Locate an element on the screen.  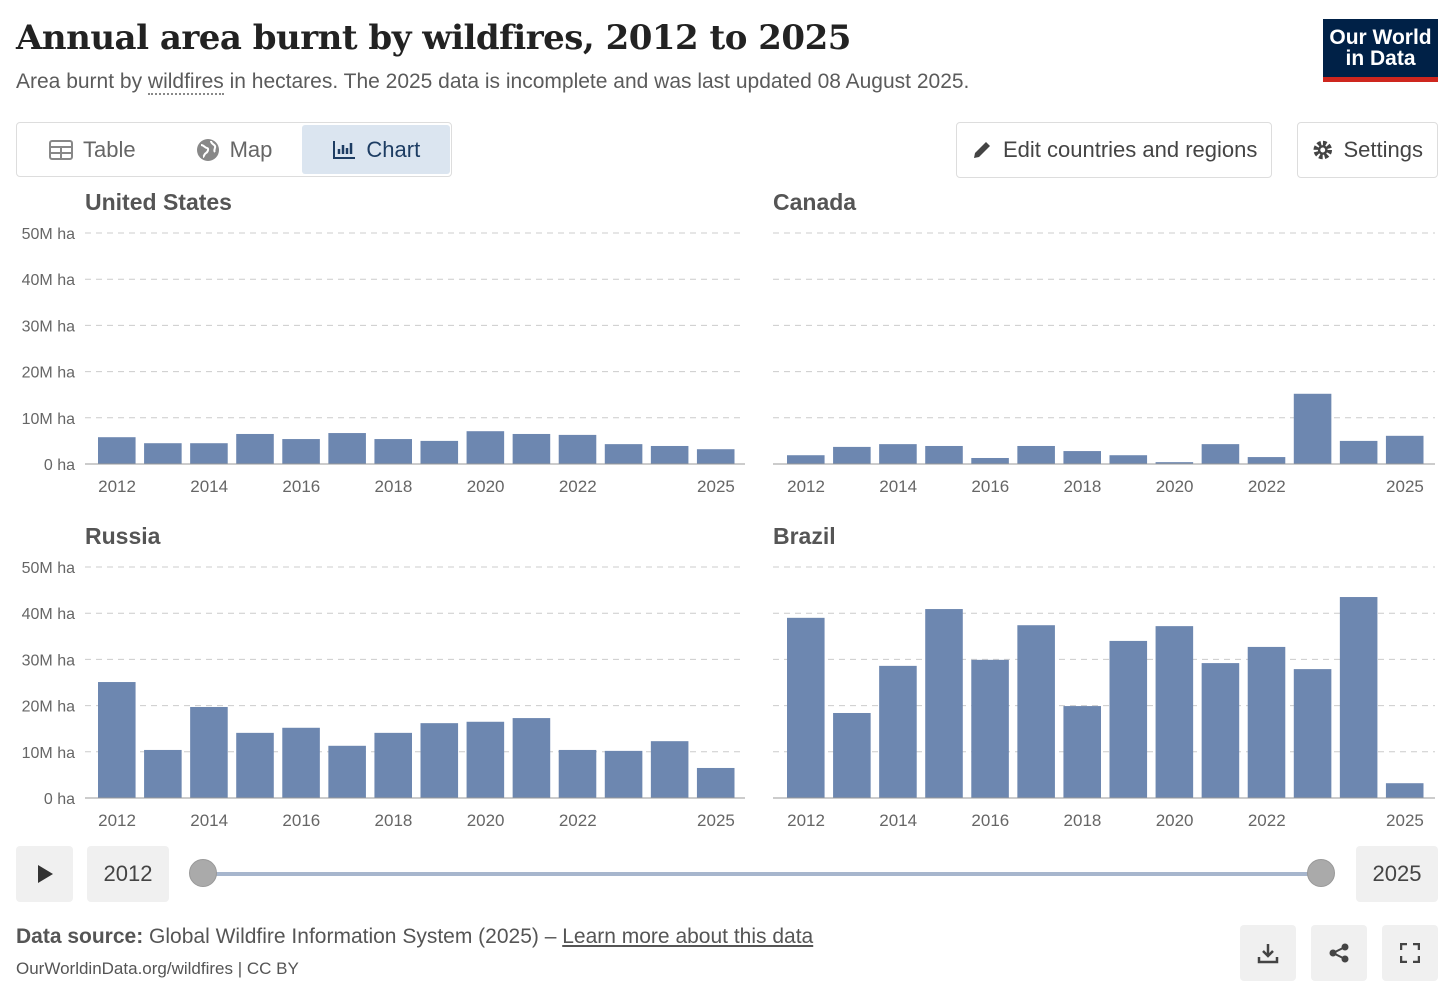
bar-brazil-2025 is located at coordinates (1404, 790).